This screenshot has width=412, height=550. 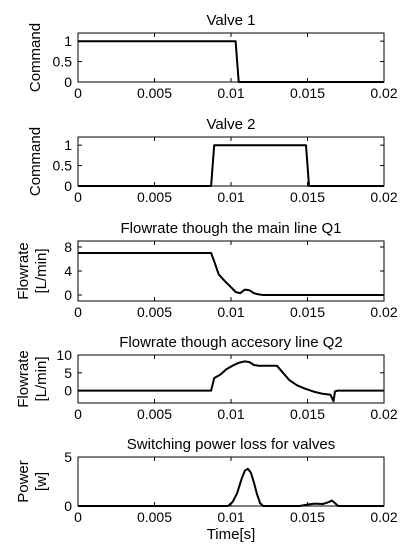 I want to click on chart-title: Flowrate though accesory line Q2, so click(x=230, y=342).